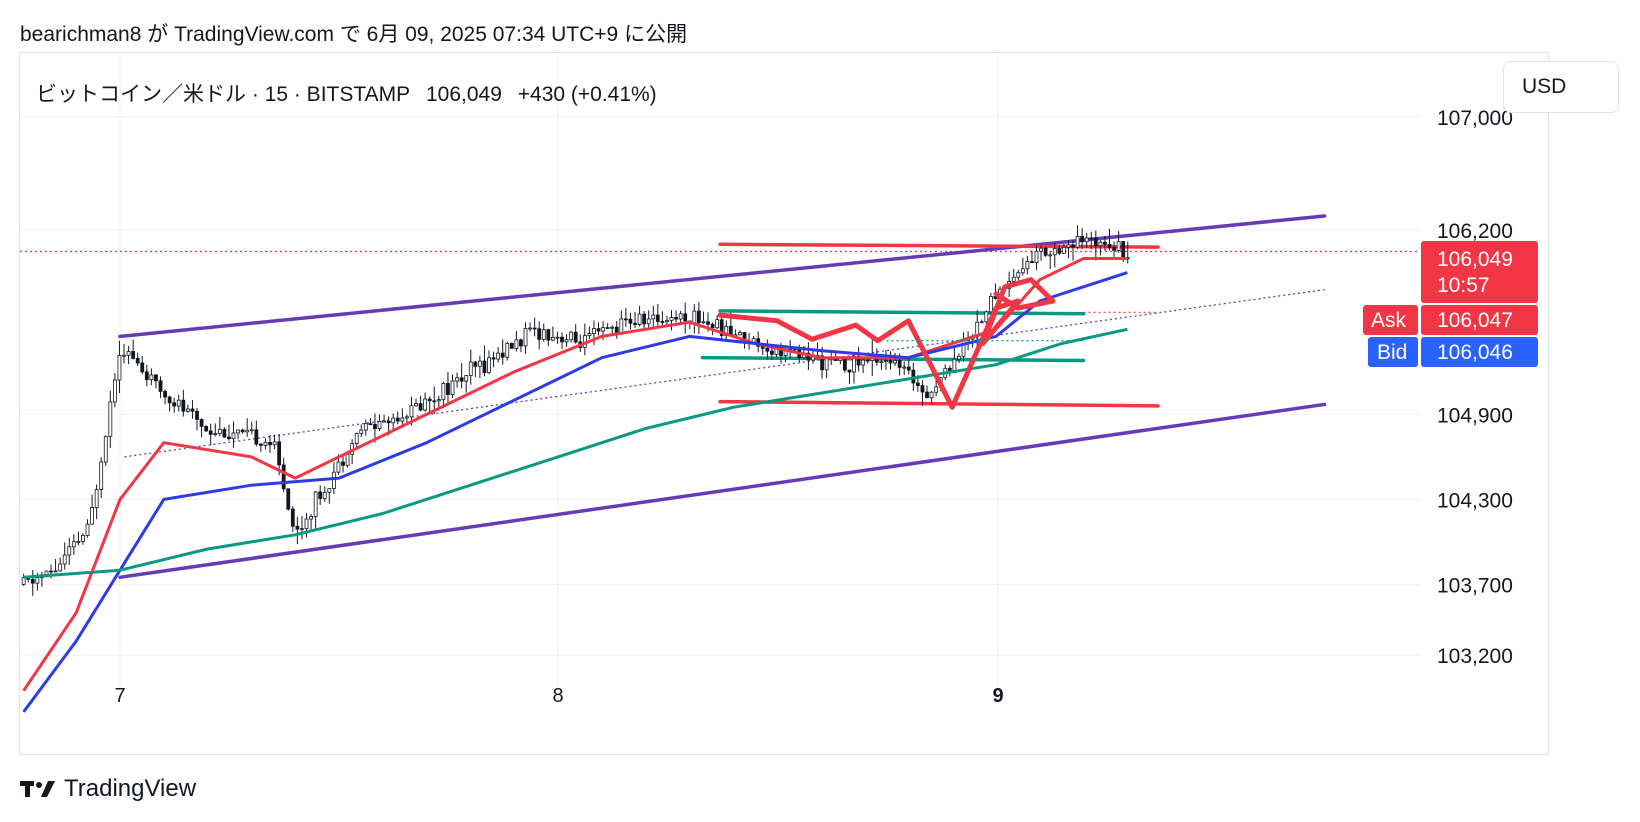 This screenshot has width=1640, height=822. I want to click on symbol-change: +430 (+0.41%), so click(587, 94).